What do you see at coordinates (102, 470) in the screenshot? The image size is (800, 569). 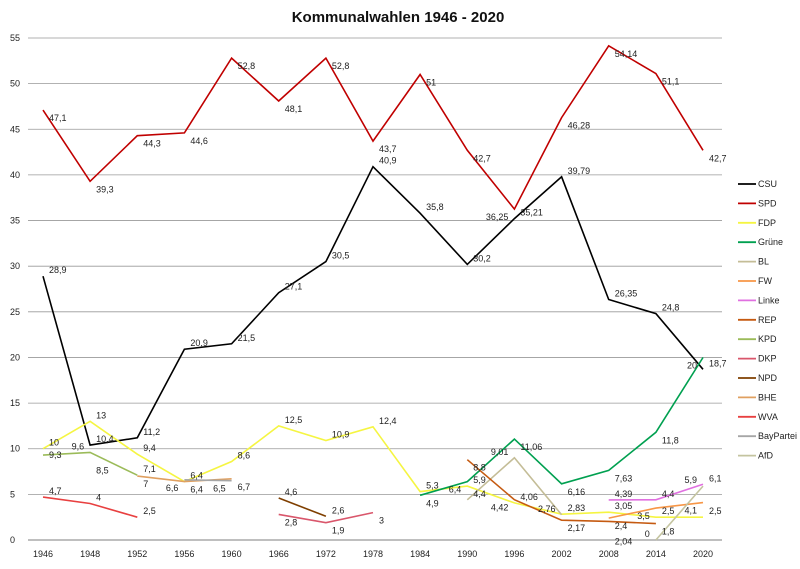 I see `data-label: 8,5` at bounding box center [102, 470].